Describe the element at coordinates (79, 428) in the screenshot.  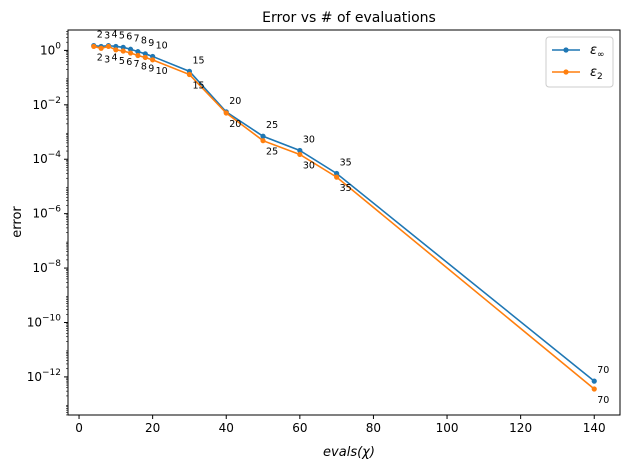
I see `x-tick-label: 0` at that location.